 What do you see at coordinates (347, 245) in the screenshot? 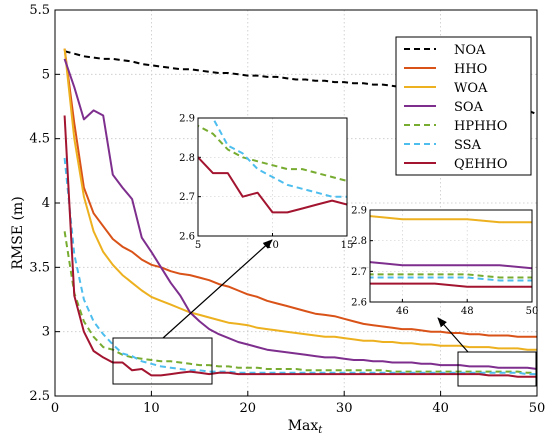
I see `inset-x-tick-label: 15` at bounding box center [347, 245].